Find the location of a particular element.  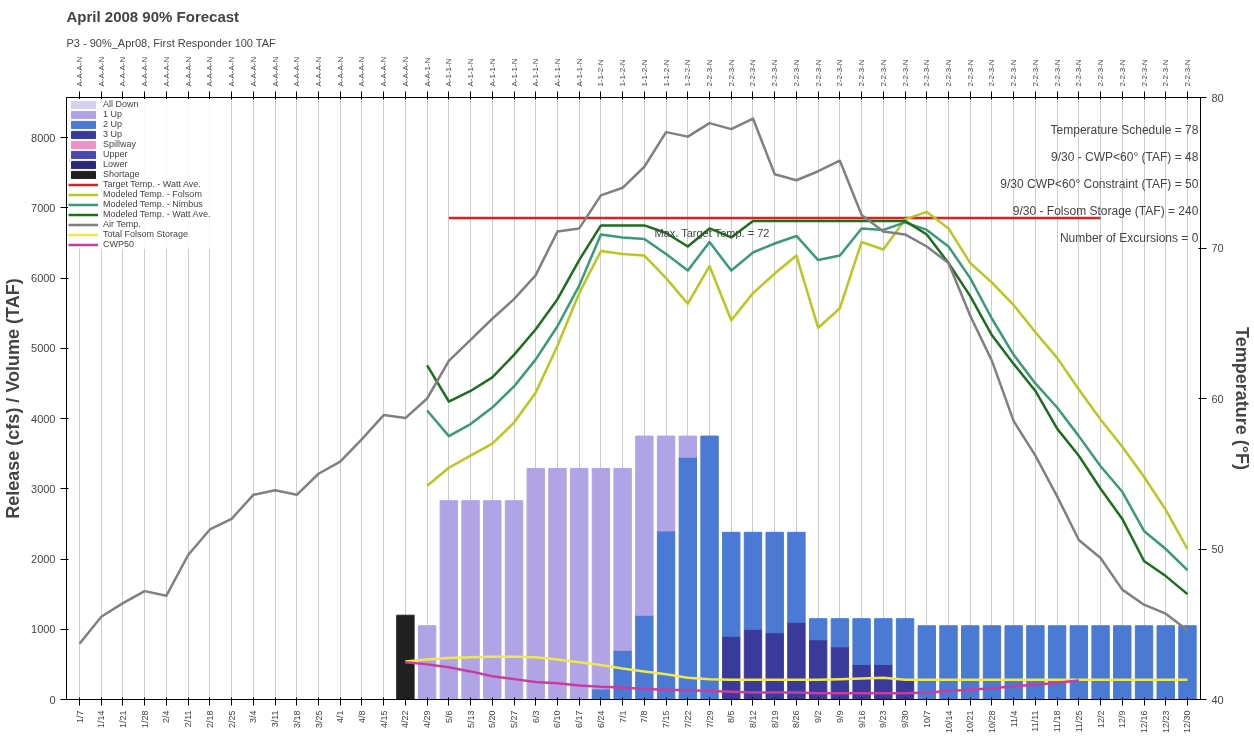

x-tick-label: 10/7 is located at coordinates (926, 719).